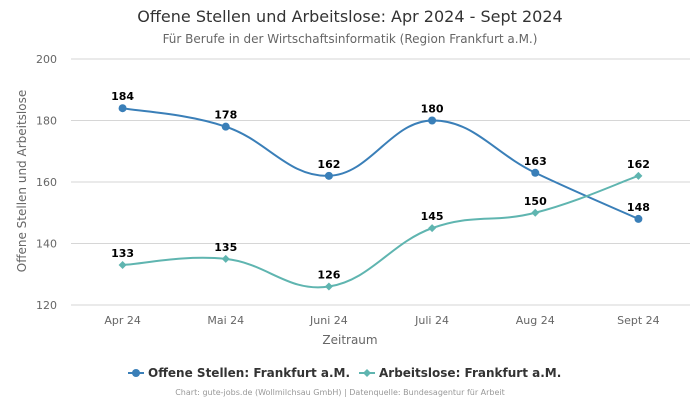  What do you see at coordinates (225, 247) in the screenshot?
I see `data-label: 135` at bounding box center [225, 247].